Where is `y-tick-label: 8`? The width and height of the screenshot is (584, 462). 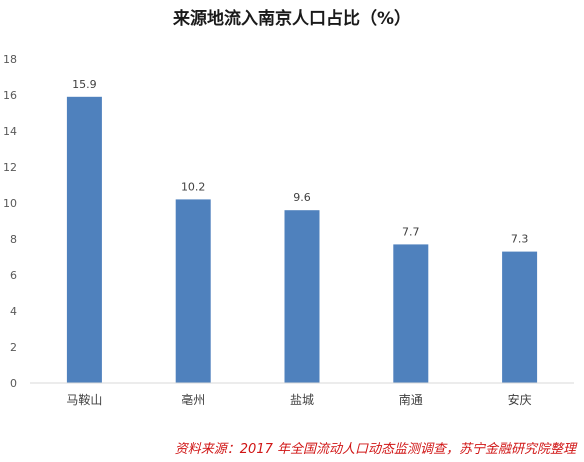
y-tick-label: 8 is located at coordinates (13, 239).